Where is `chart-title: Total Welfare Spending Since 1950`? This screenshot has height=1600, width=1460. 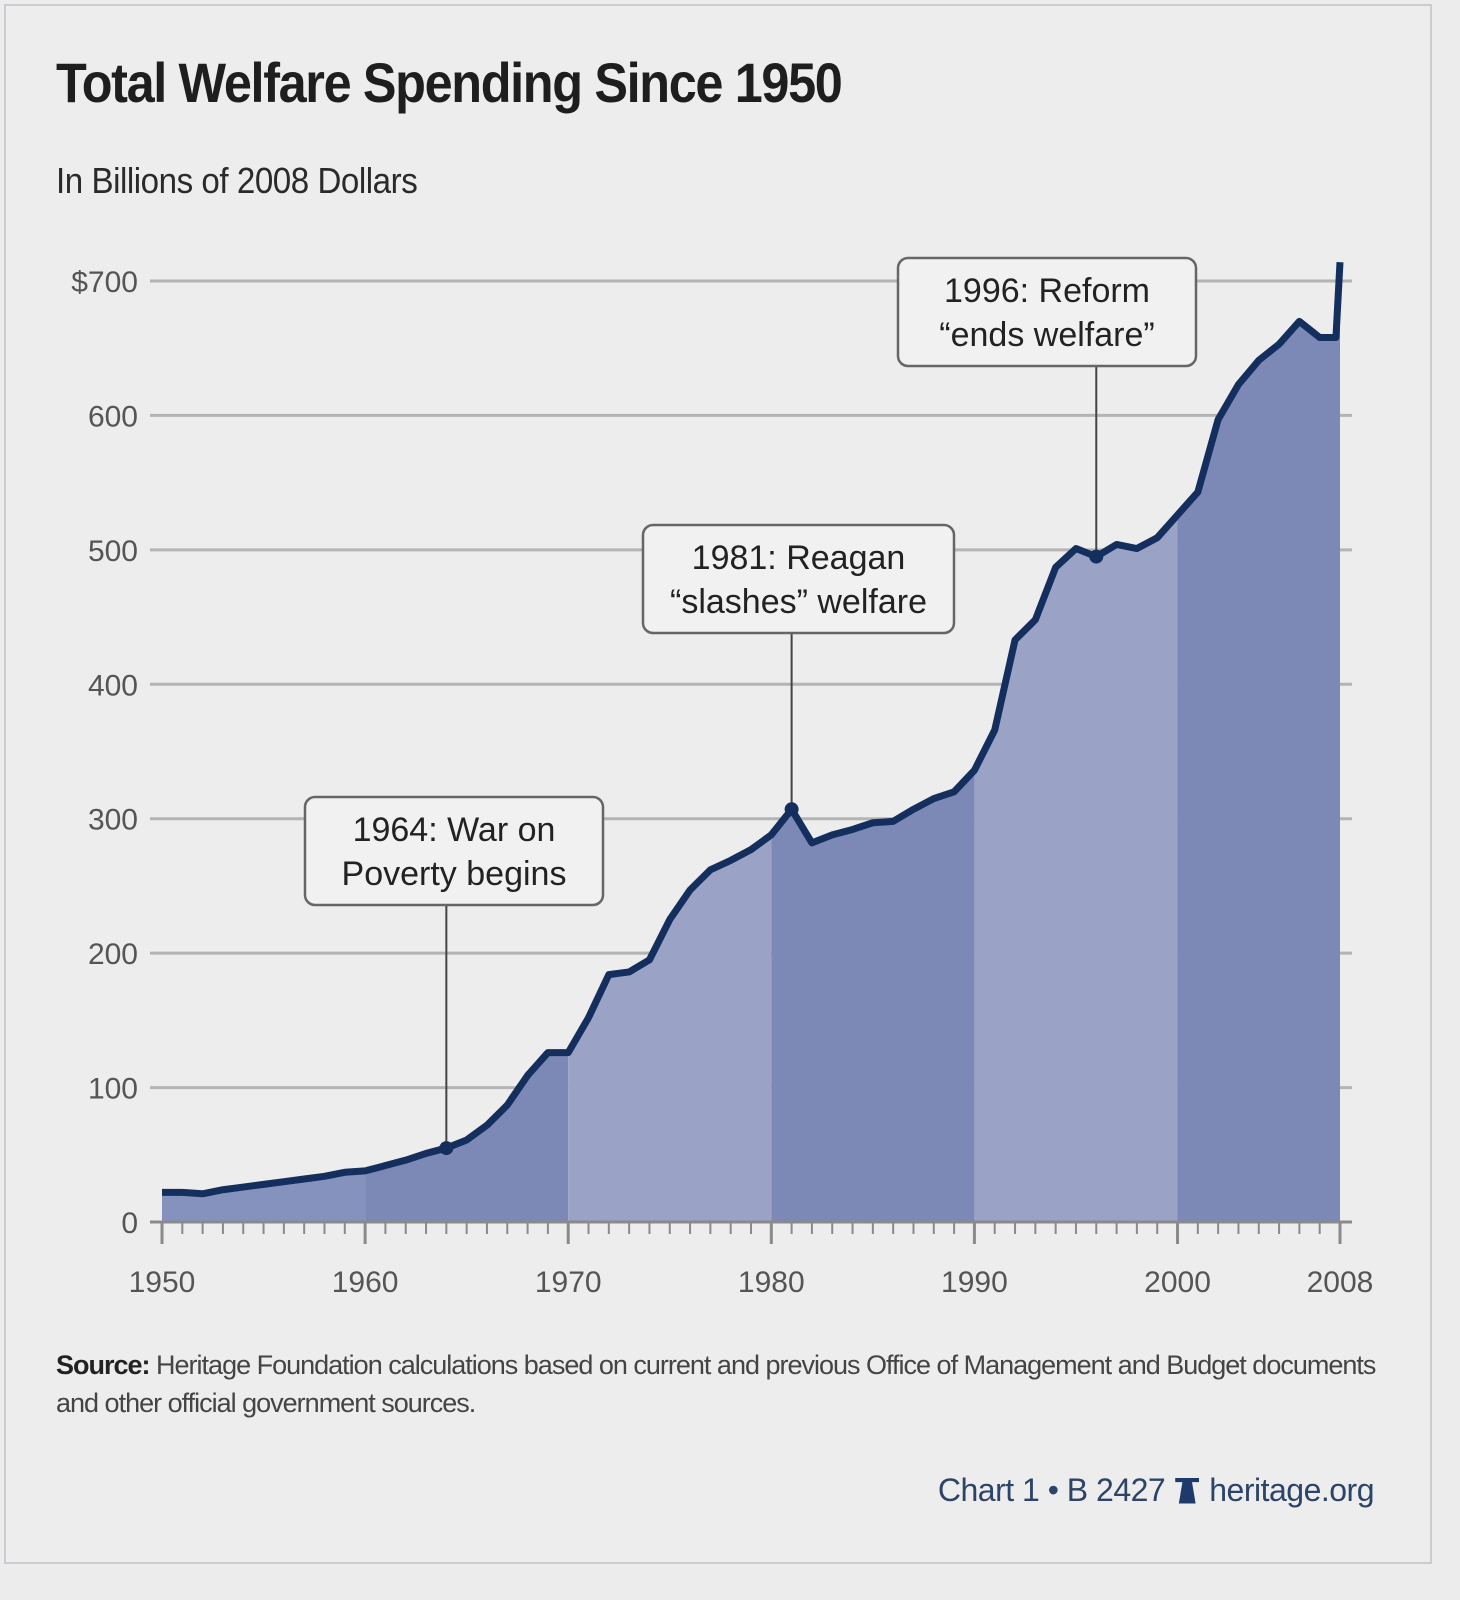 chart-title: Total Welfare Spending Since 1950 is located at coordinates (449, 82).